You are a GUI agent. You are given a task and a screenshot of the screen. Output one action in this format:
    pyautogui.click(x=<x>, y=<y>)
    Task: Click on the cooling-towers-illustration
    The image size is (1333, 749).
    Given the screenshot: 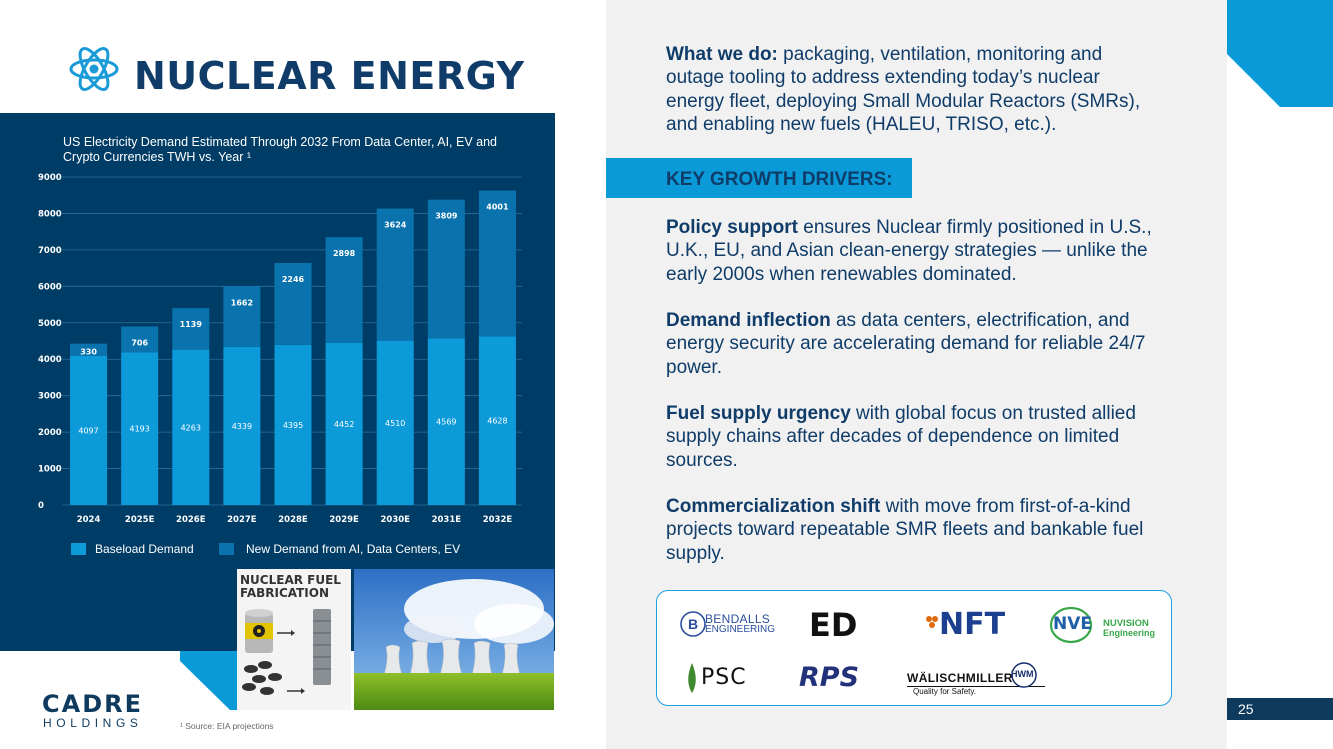 What is the action you would take?
    pyautogui.click(x=454, y=639)
    